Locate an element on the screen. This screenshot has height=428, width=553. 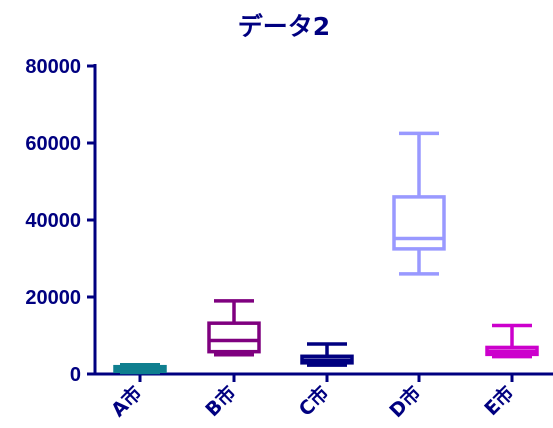
y-tick-label: 60000 is located at coordinates (53, 144).